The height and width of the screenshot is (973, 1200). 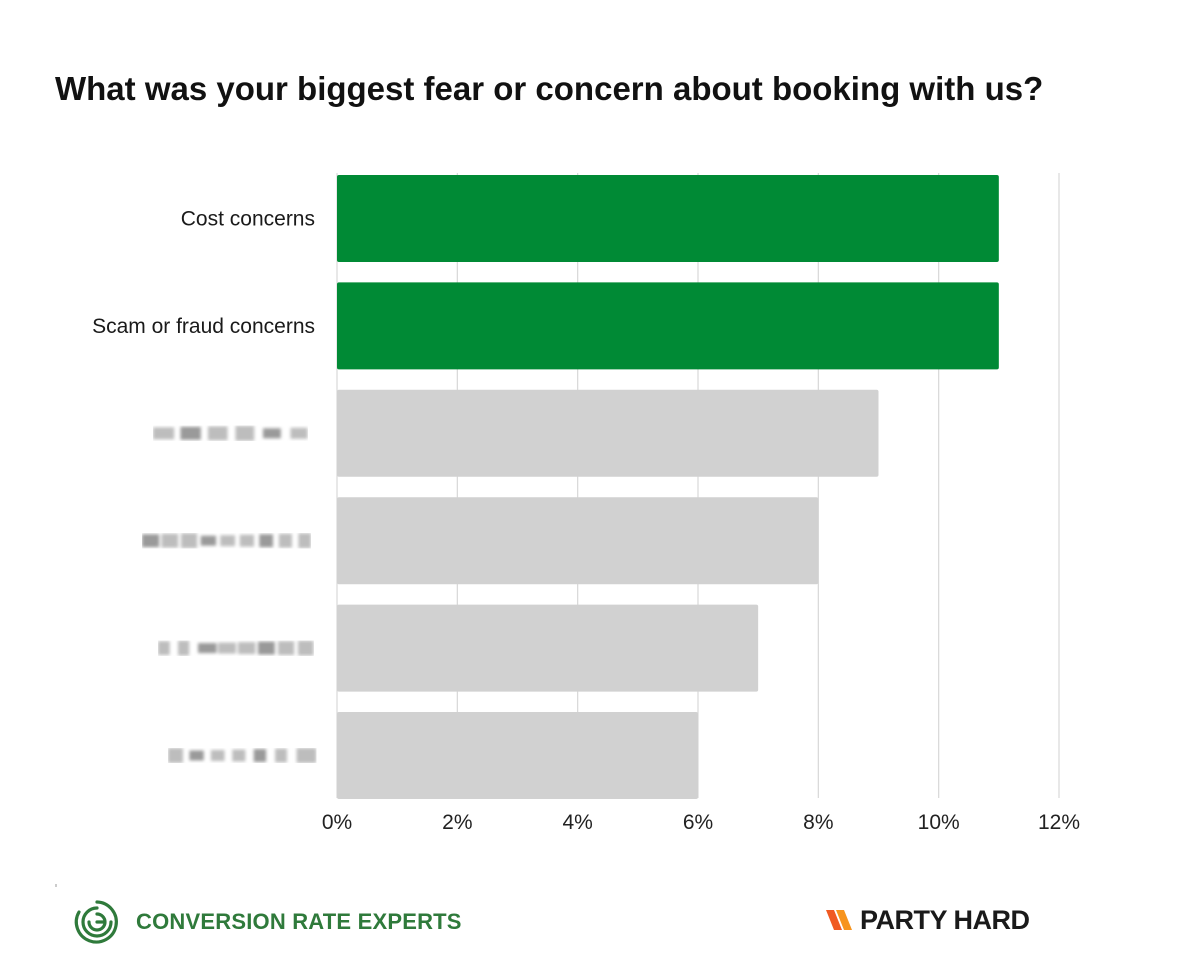 I want to click on x-tick-label: 6%, so click(x=698, y=822).